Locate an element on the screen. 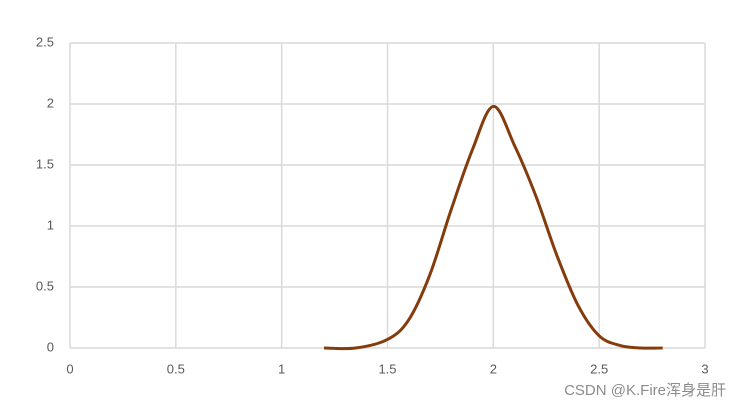  y-tick-label: 1.5 is located at coordinates (45, 163).